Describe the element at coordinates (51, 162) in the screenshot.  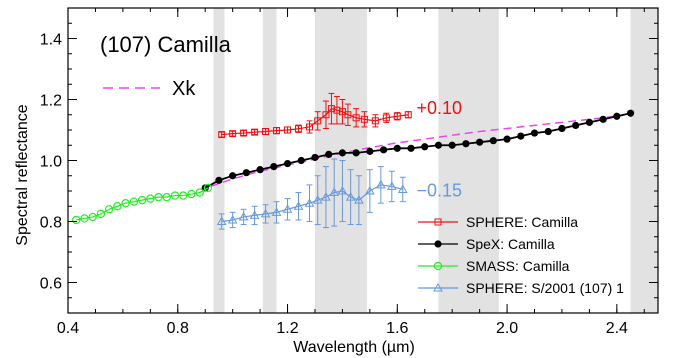
I see `y-tick-label: 1.0` at that location.